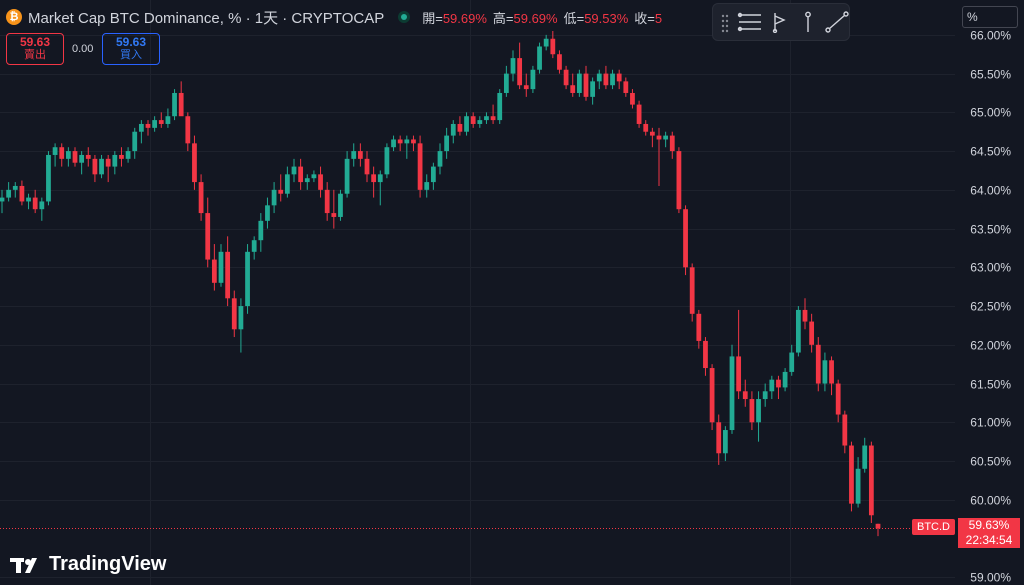 The width and height of the screenshot is (1024, 585). I want to click on y-tick-label: 63.00%, so click(990, 268).